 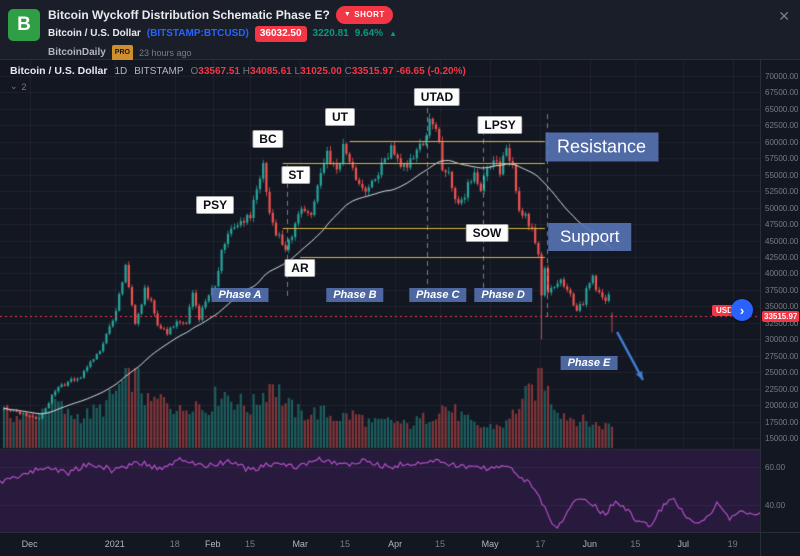 What do you see at coordinates (77, 52) in the screenshot?
I see `author-name: BitcoinDaily` at bounding box center [77, 52].